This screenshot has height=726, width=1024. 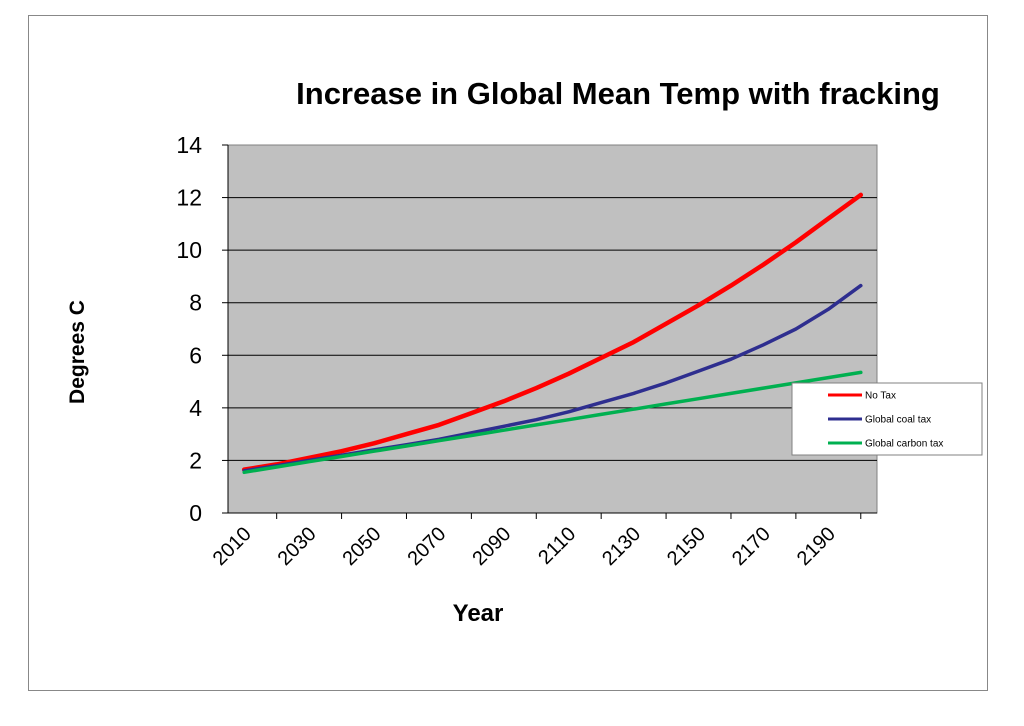 What do you see at coordinates (362, 546) in the screenshot?
I see `x-tick-label: 2050` at bounding box center [362, 546].